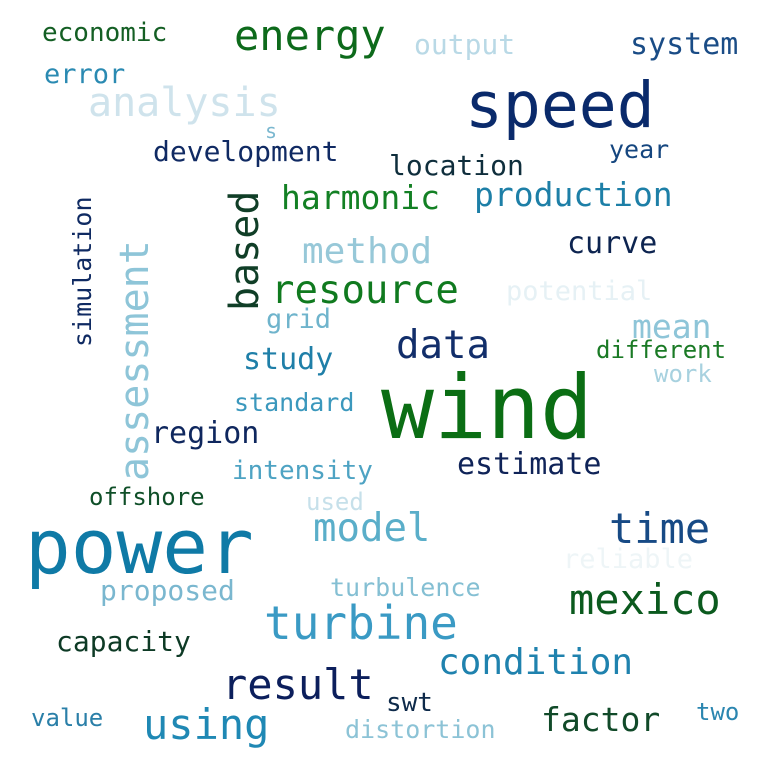  Describe the element at coordinates (299, 319) in the screenshot. I see `word-grid: grid` at that location.